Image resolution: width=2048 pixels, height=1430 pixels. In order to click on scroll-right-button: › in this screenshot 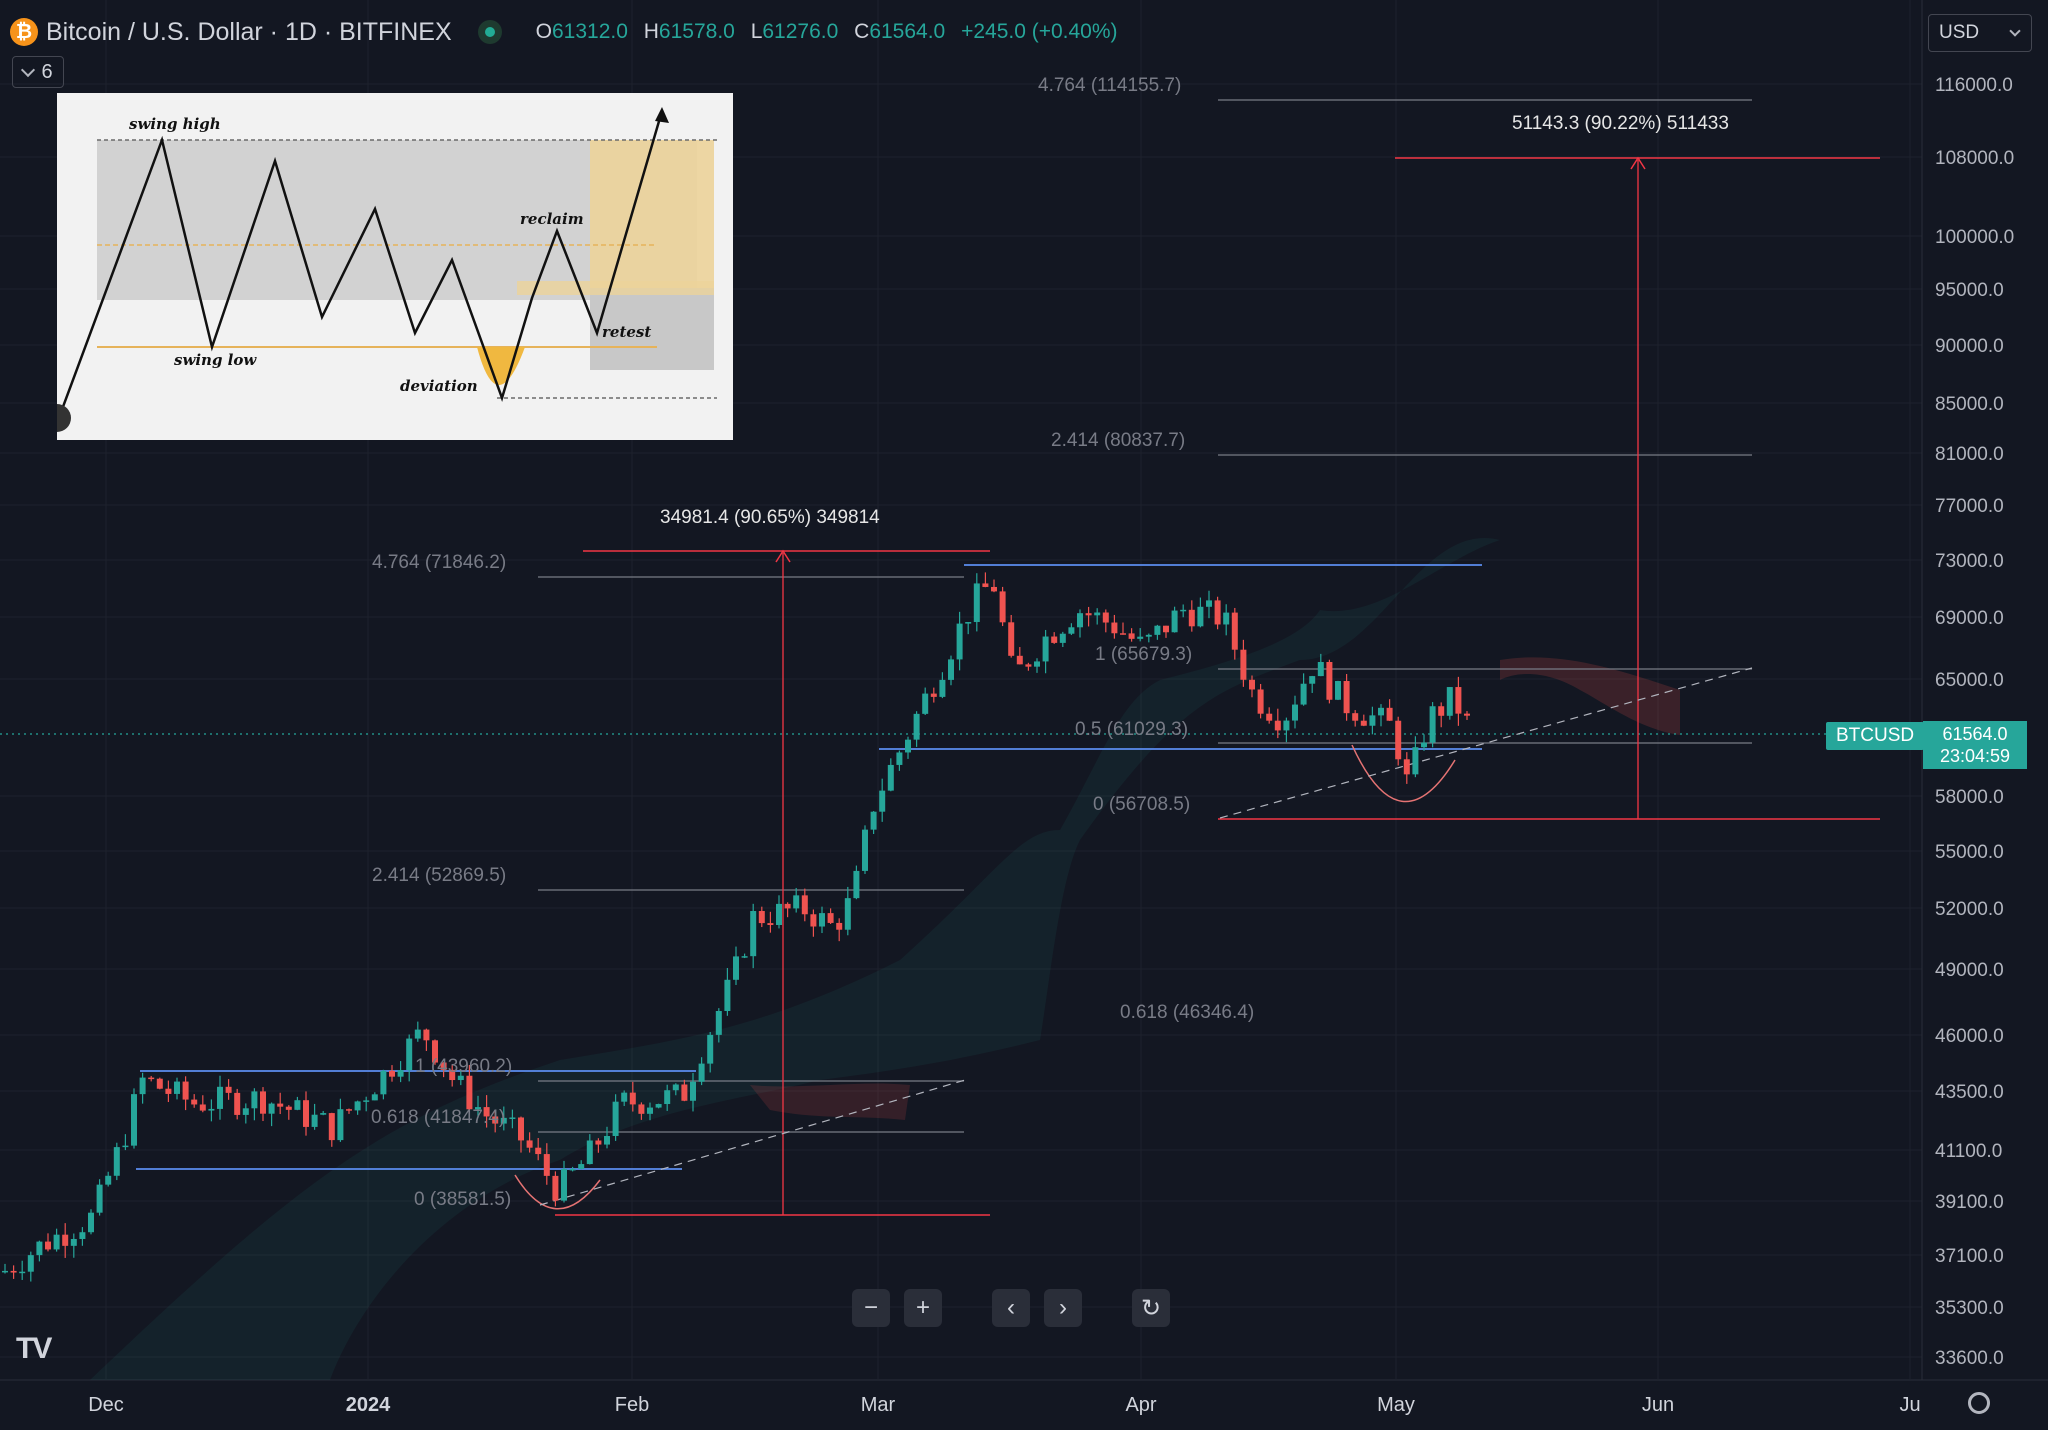, I will do `click(1063, 1308)`.